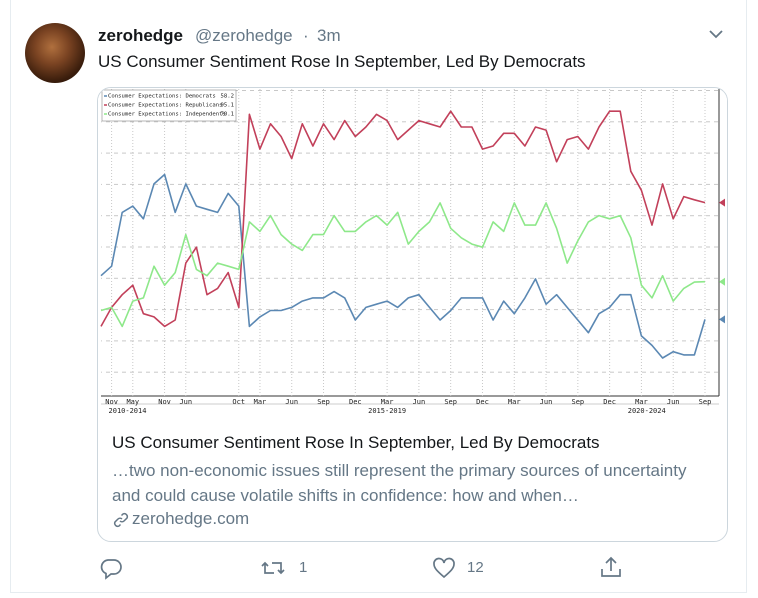 This screenshot has height=598, width=758. Describe the element at coordinates (238, 402) in the screenshot. I see `x-tick-label: Oct` at that location.